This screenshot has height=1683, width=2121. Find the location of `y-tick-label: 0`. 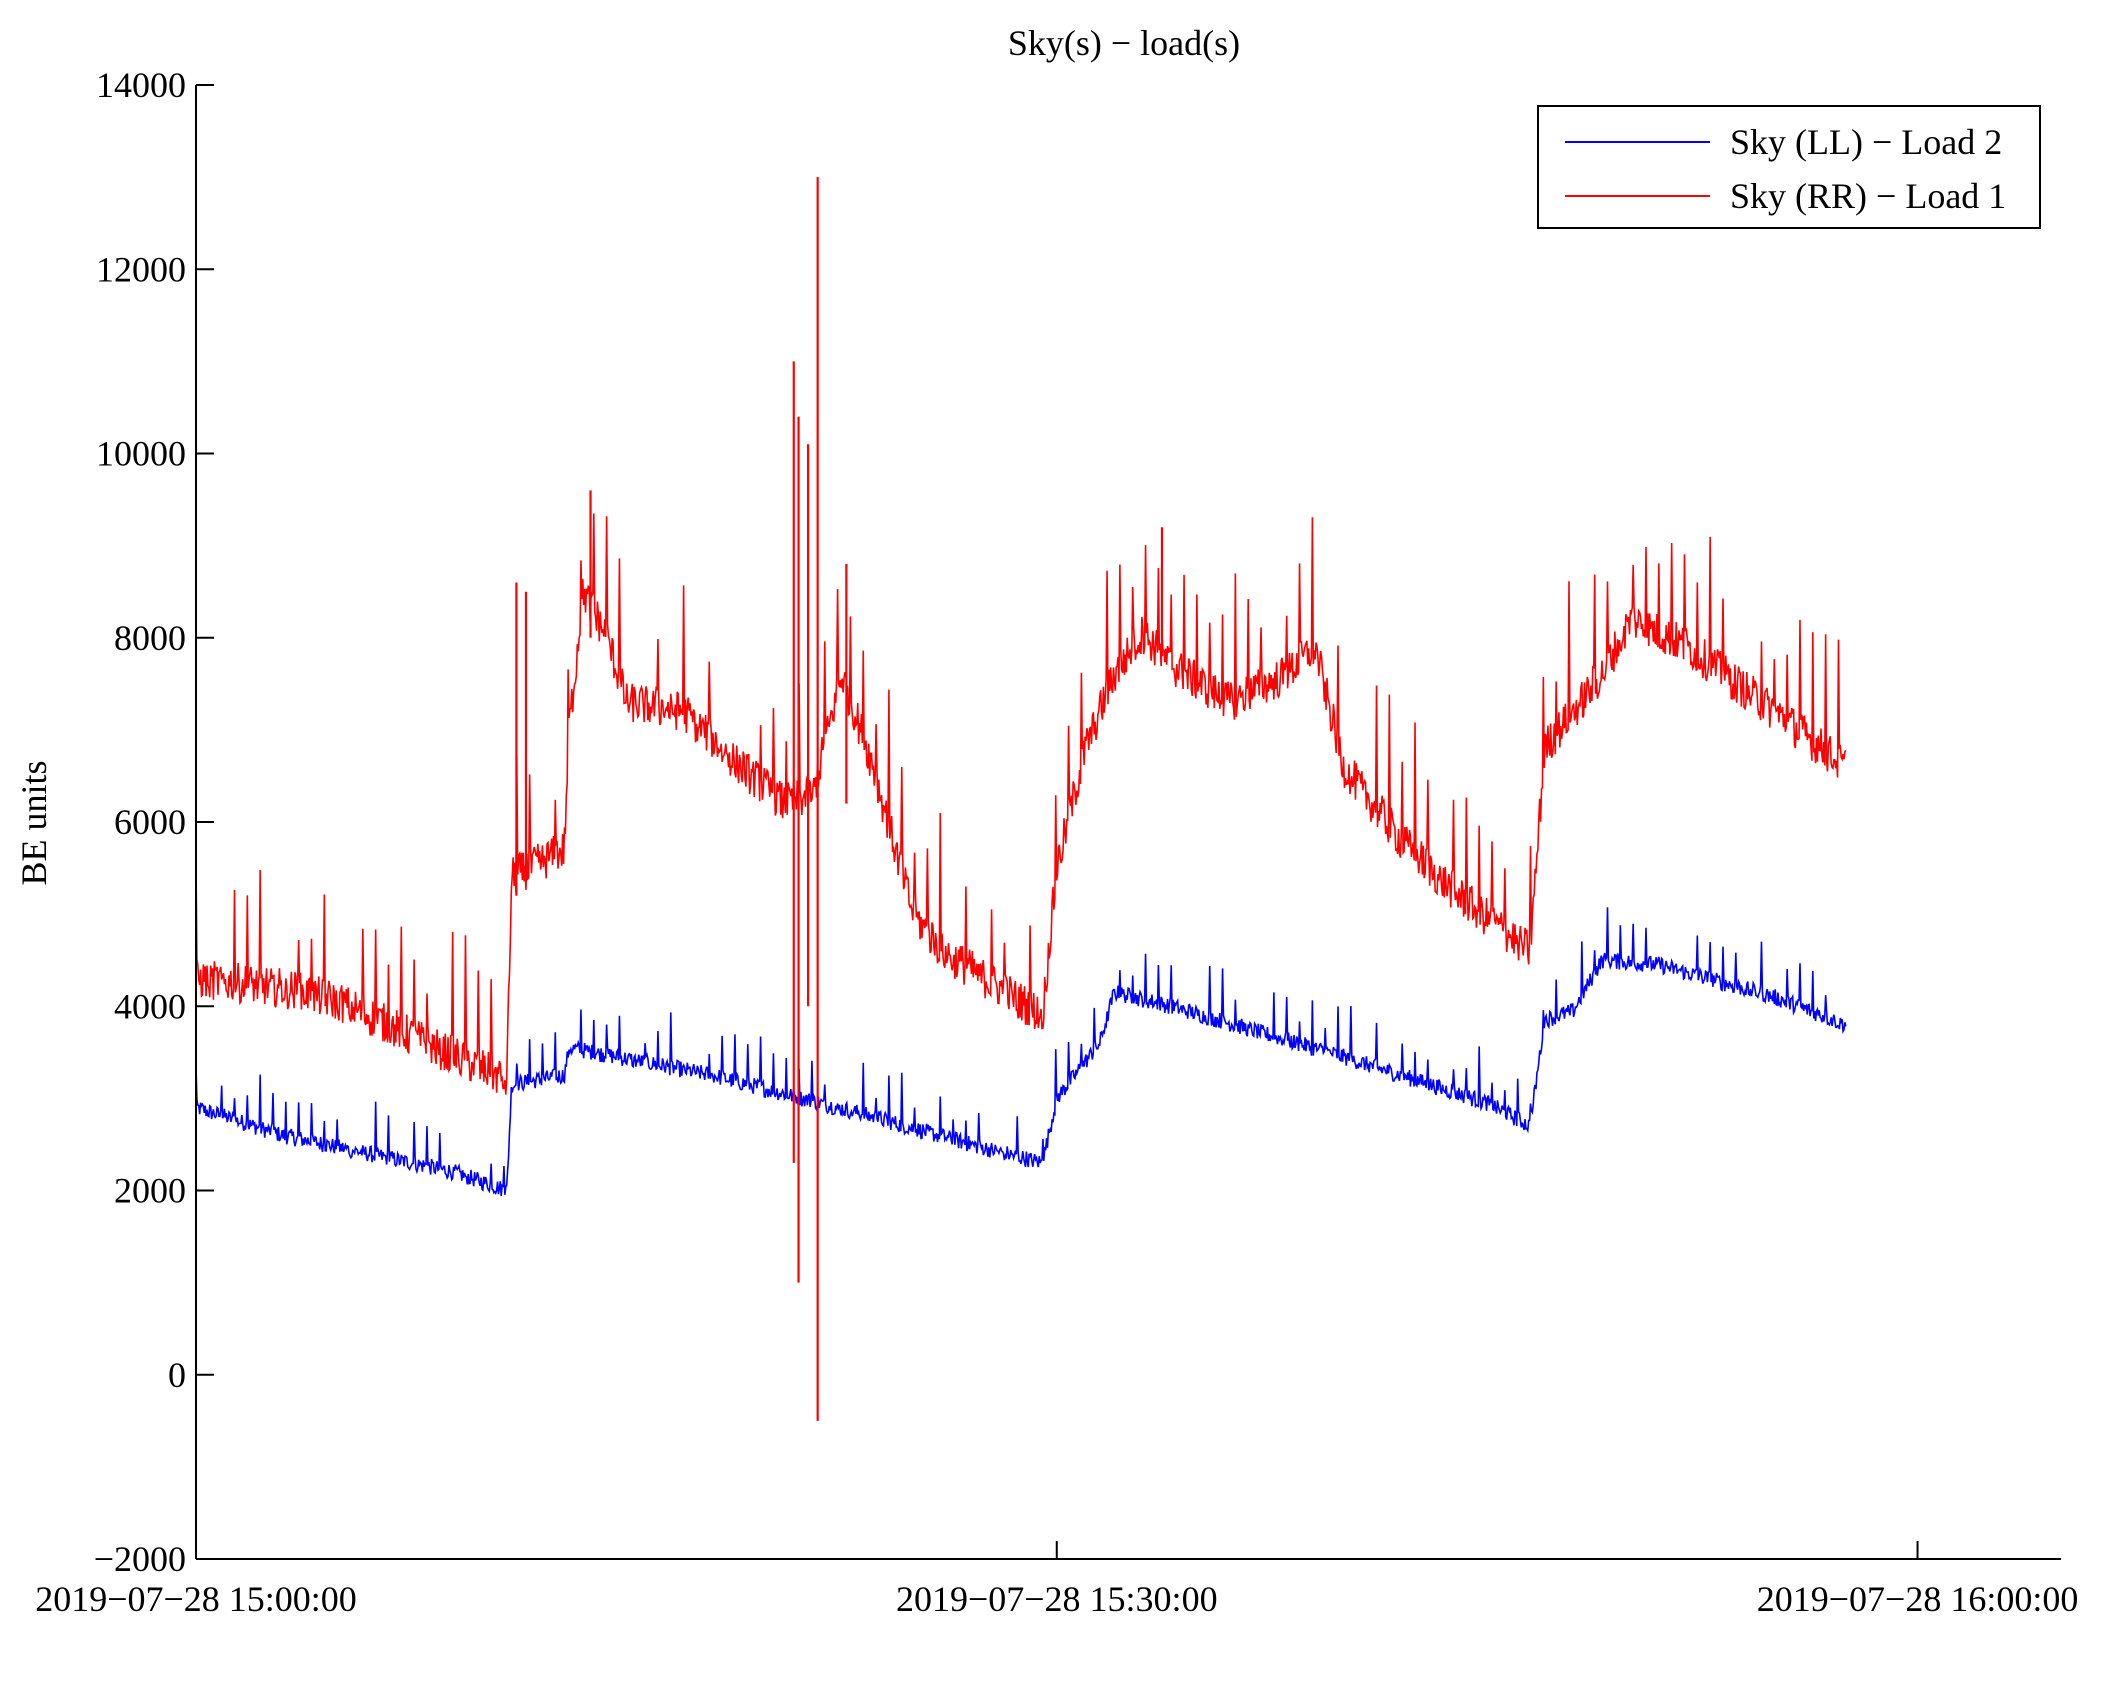

y-tick-label: 0 is located at coordinates (177, 1375).